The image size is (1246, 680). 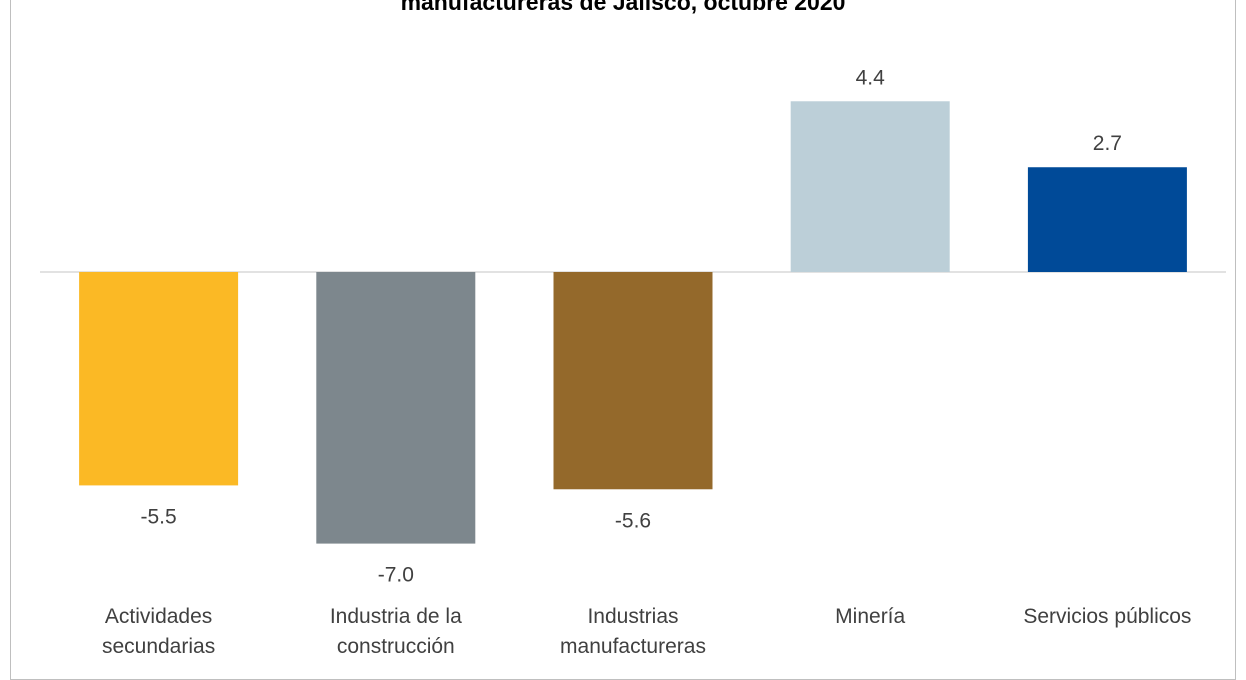 I want to click on category-label-0-line-1: secundarias, so click(x=158, y=646).